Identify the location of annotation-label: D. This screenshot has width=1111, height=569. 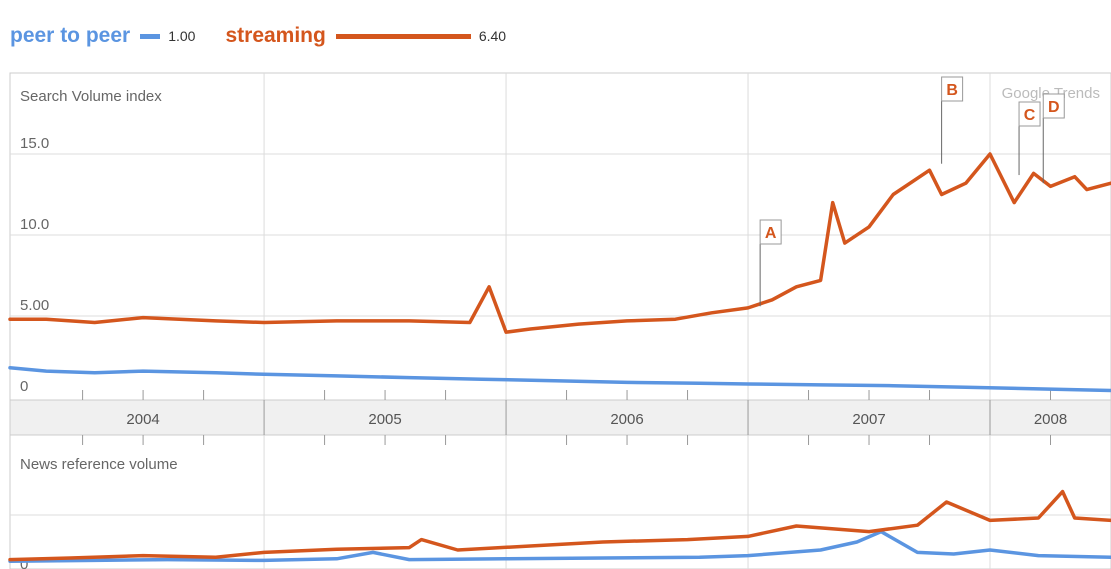
(1054, 107).